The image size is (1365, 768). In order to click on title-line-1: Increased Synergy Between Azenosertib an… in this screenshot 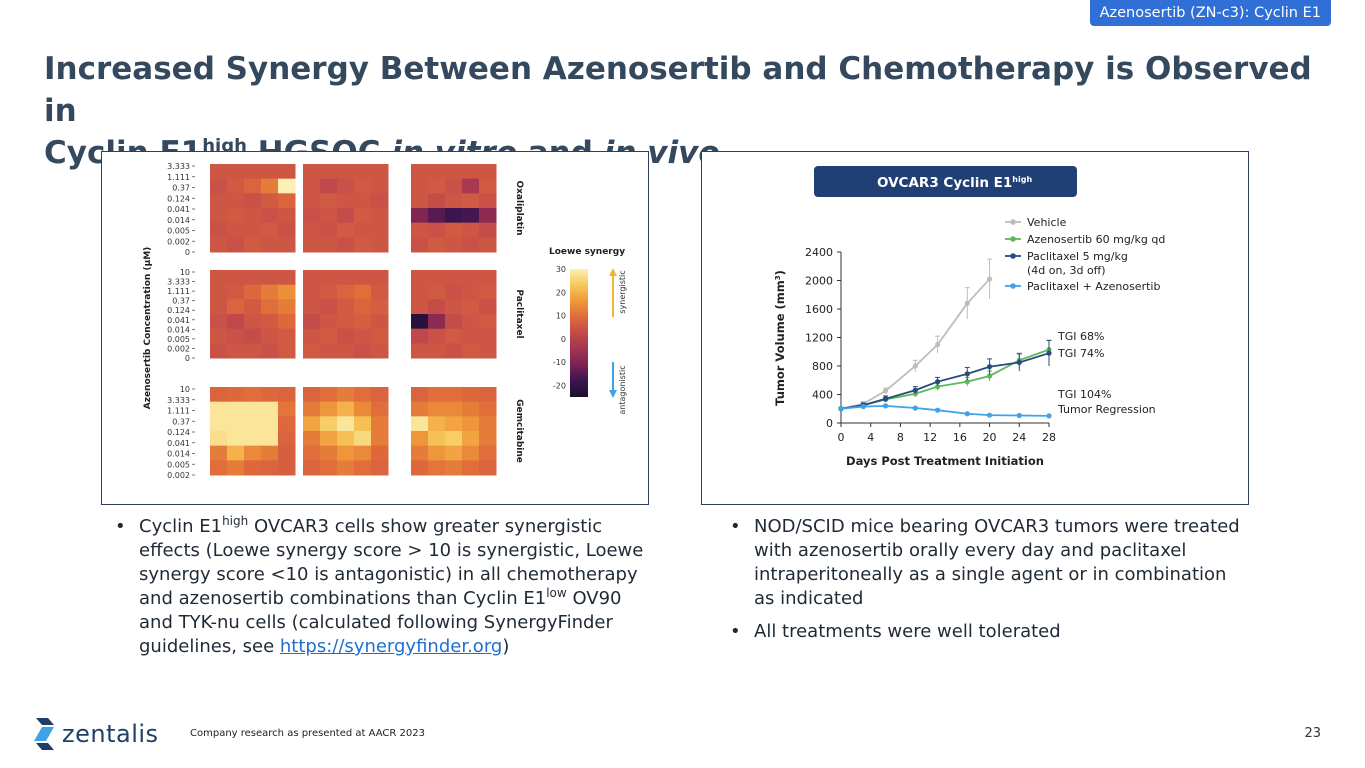, I will do `click(678, 90)`.